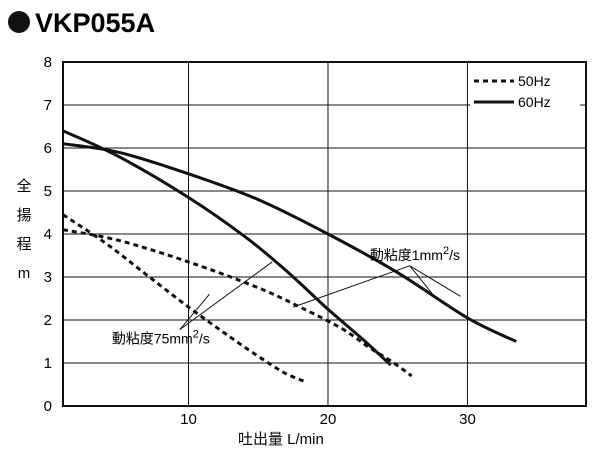  Describe the element at coordinates (281, 439) in the screenshot. I see `x-axis-label: 吐出量 L/min` at that location.